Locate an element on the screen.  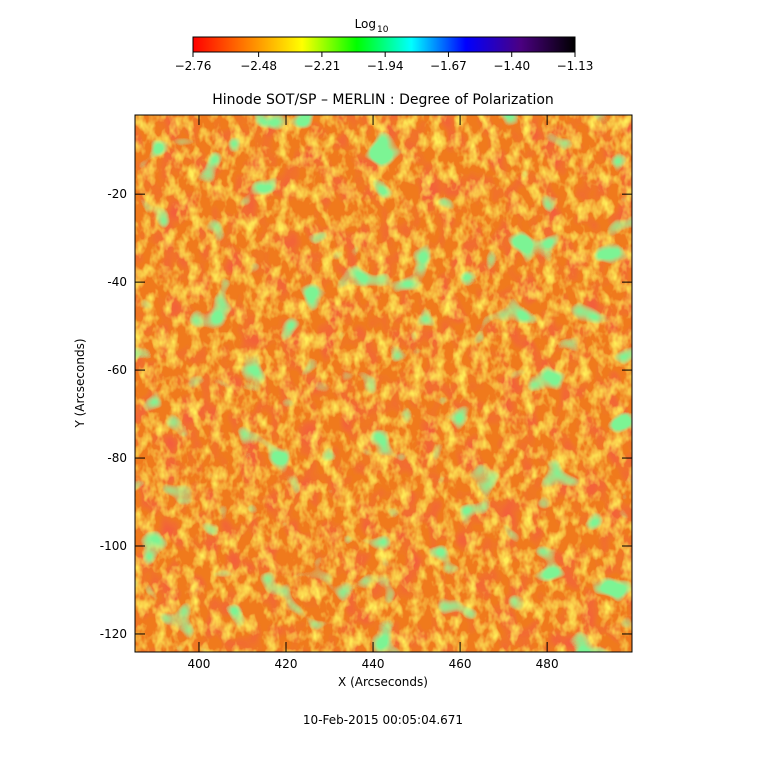
x-tick-label: 420 is located at coordinates (286, 664).